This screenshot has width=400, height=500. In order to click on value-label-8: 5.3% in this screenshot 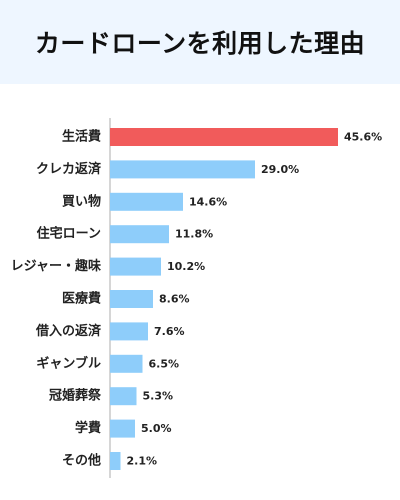, I will do `click(158, 396)`.